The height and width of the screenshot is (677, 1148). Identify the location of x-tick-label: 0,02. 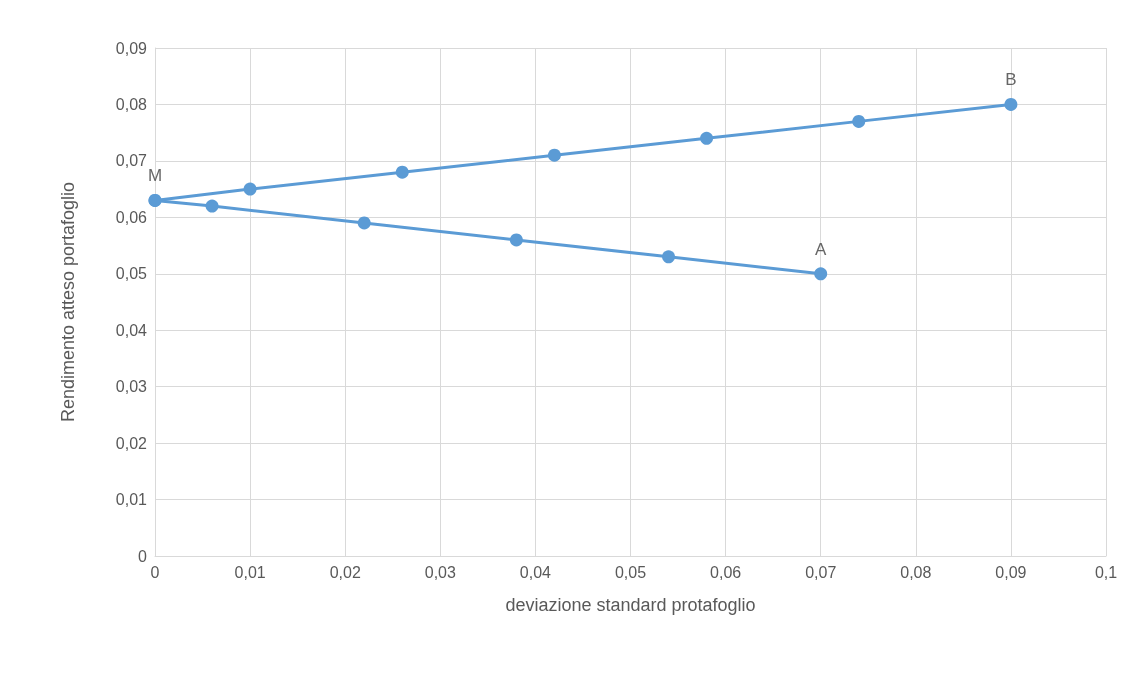
(345, 572).